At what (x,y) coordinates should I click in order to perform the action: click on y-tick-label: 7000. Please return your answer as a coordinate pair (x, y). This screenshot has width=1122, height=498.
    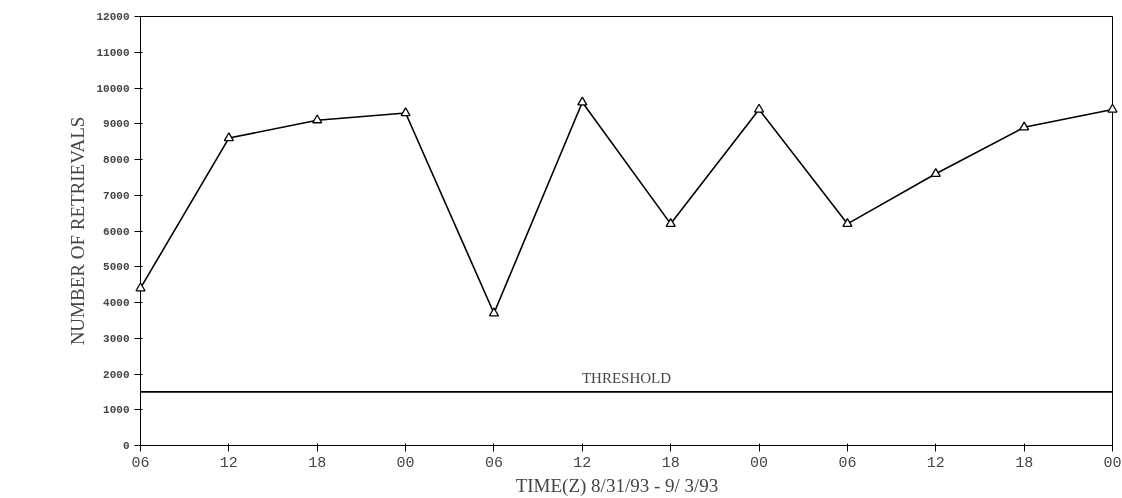
    Looking at the image, I should click on (116, 195).